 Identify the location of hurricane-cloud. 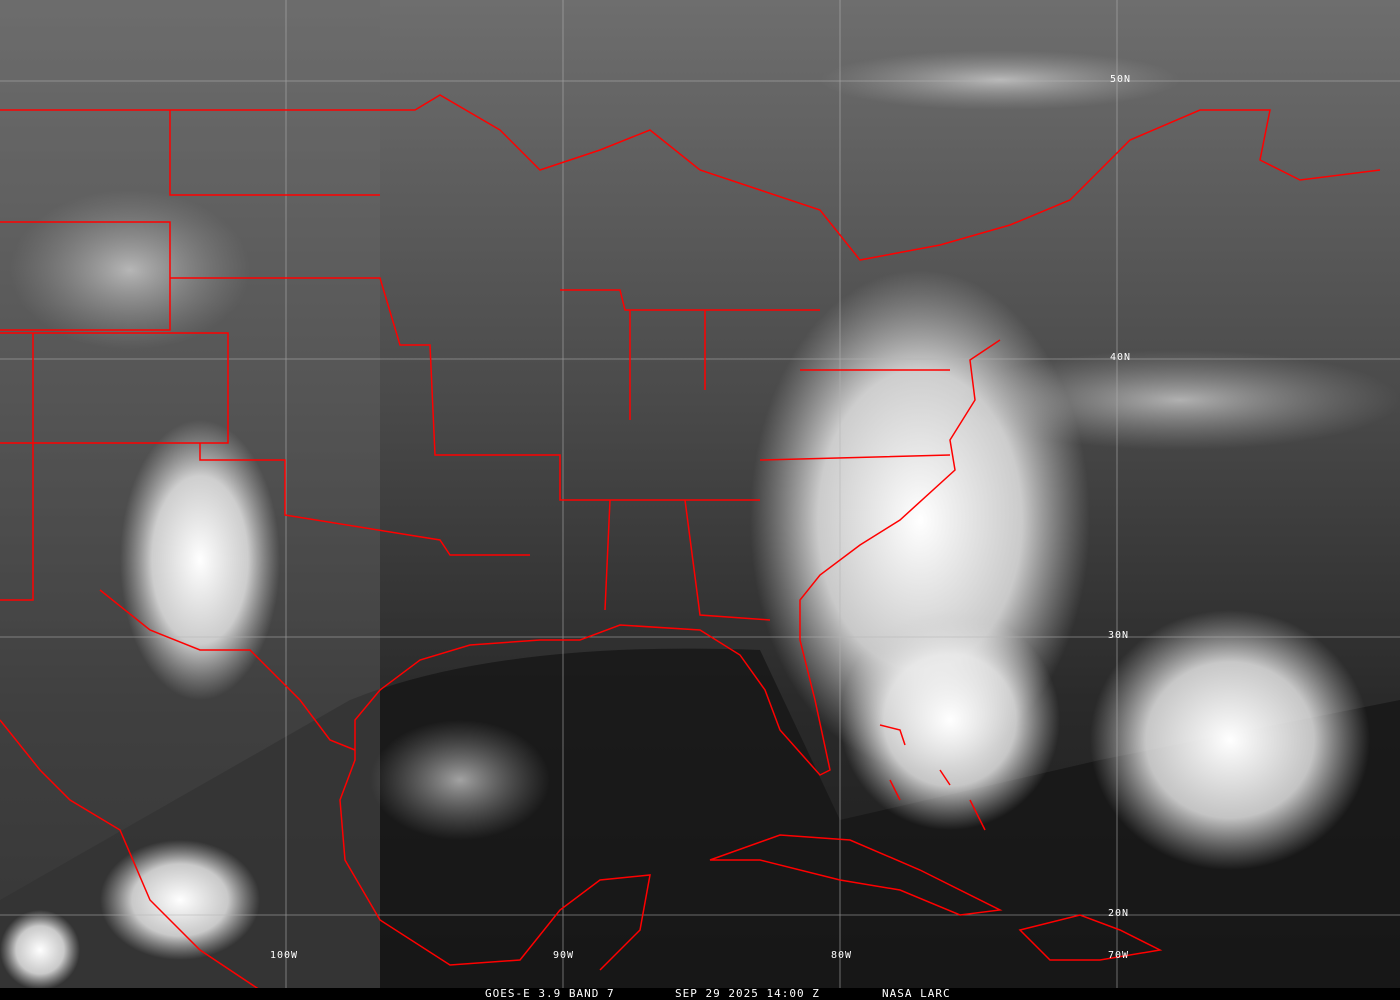
(1230, 740).